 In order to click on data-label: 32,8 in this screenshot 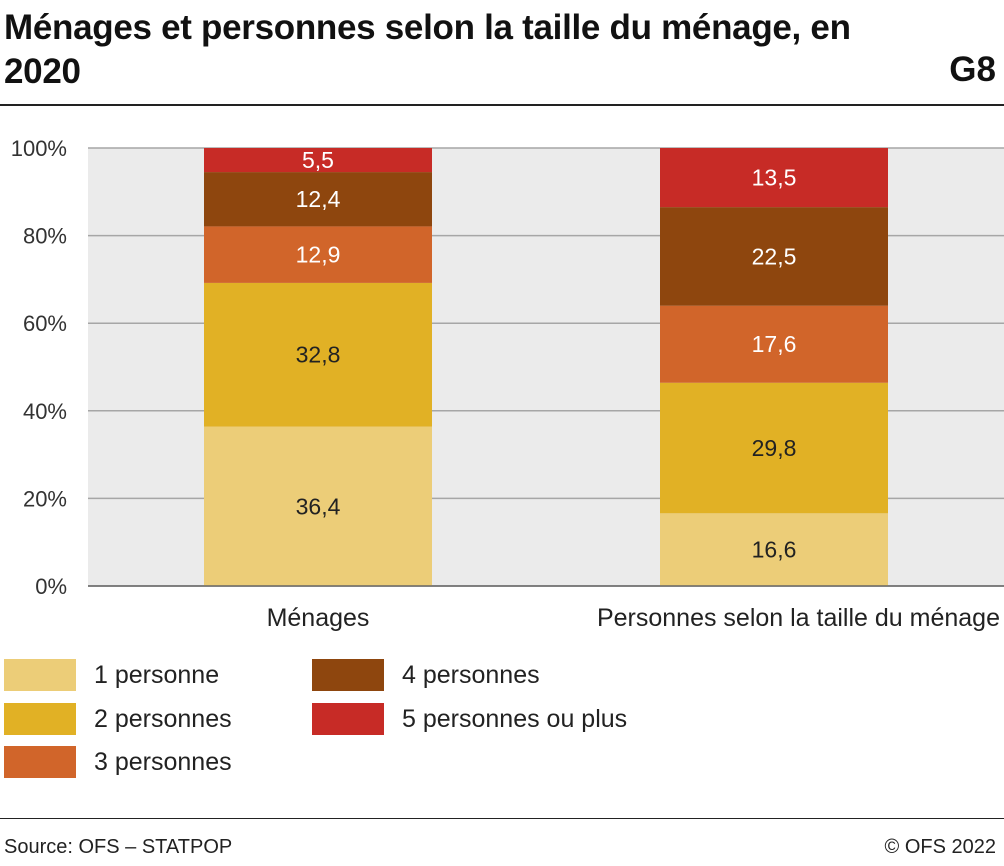, I will do `click(318, 355)`.